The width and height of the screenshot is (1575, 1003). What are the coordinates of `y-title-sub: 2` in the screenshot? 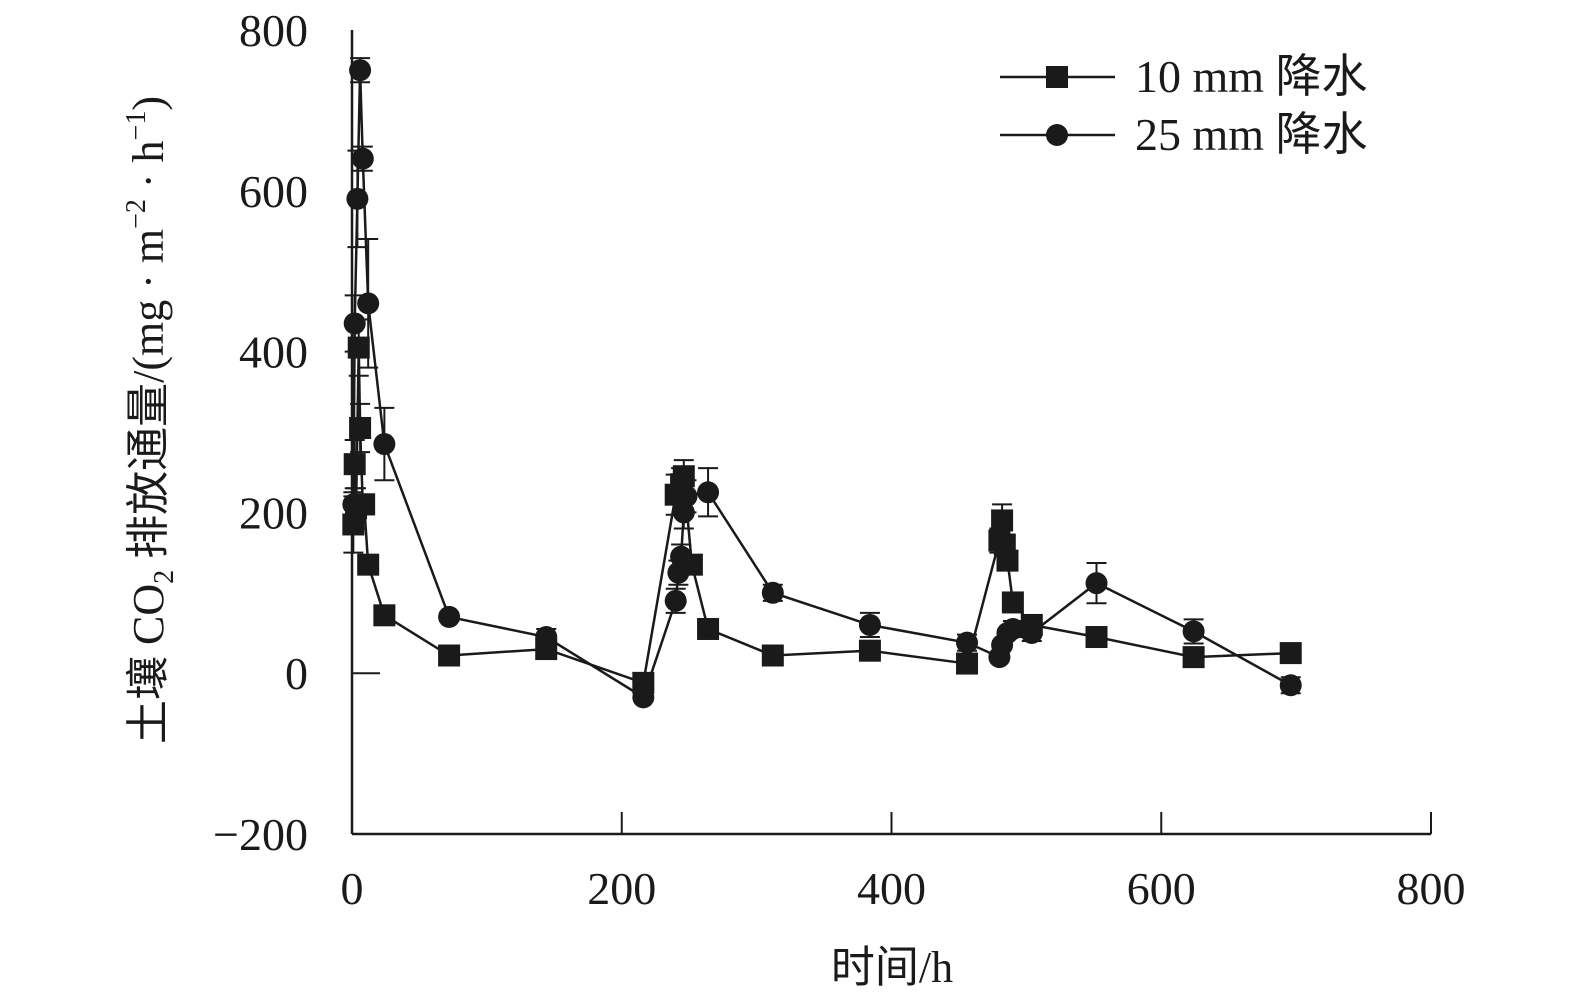 It's located at (164, 577).